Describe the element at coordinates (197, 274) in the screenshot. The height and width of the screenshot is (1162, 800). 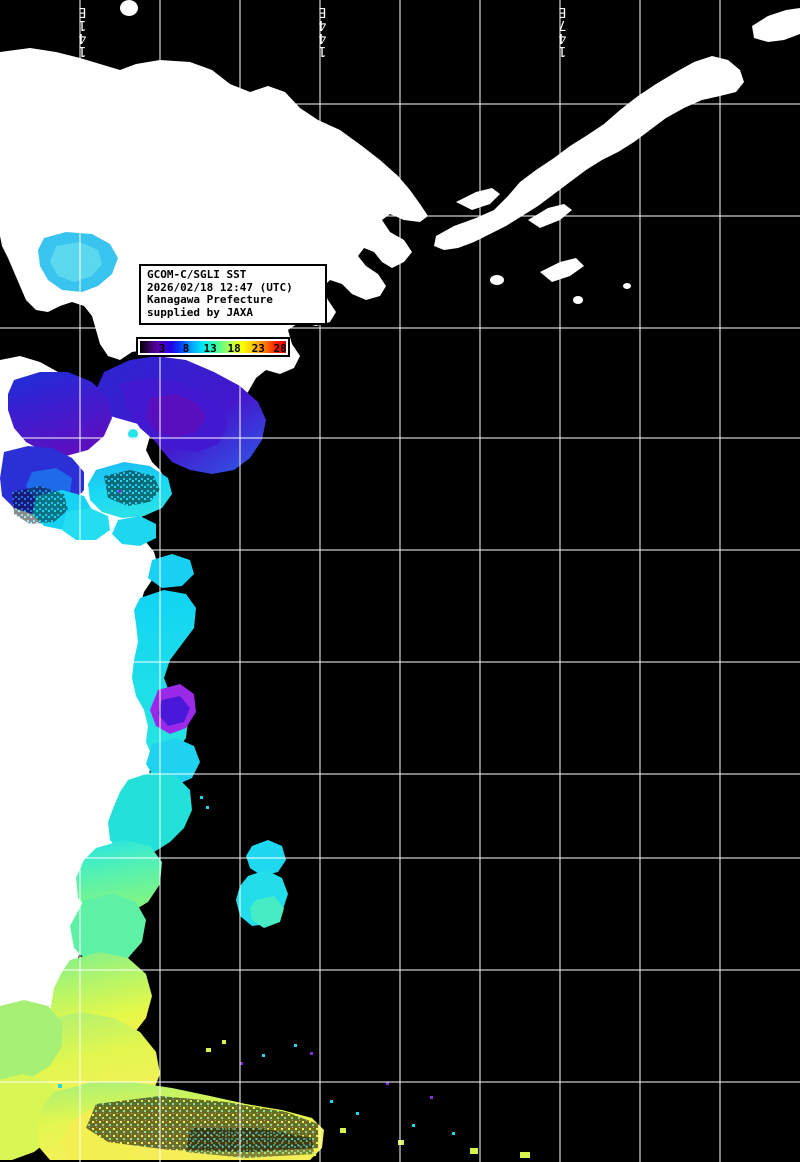
I see `info-product-title: GCOM-C/SGLI SST` at that location.